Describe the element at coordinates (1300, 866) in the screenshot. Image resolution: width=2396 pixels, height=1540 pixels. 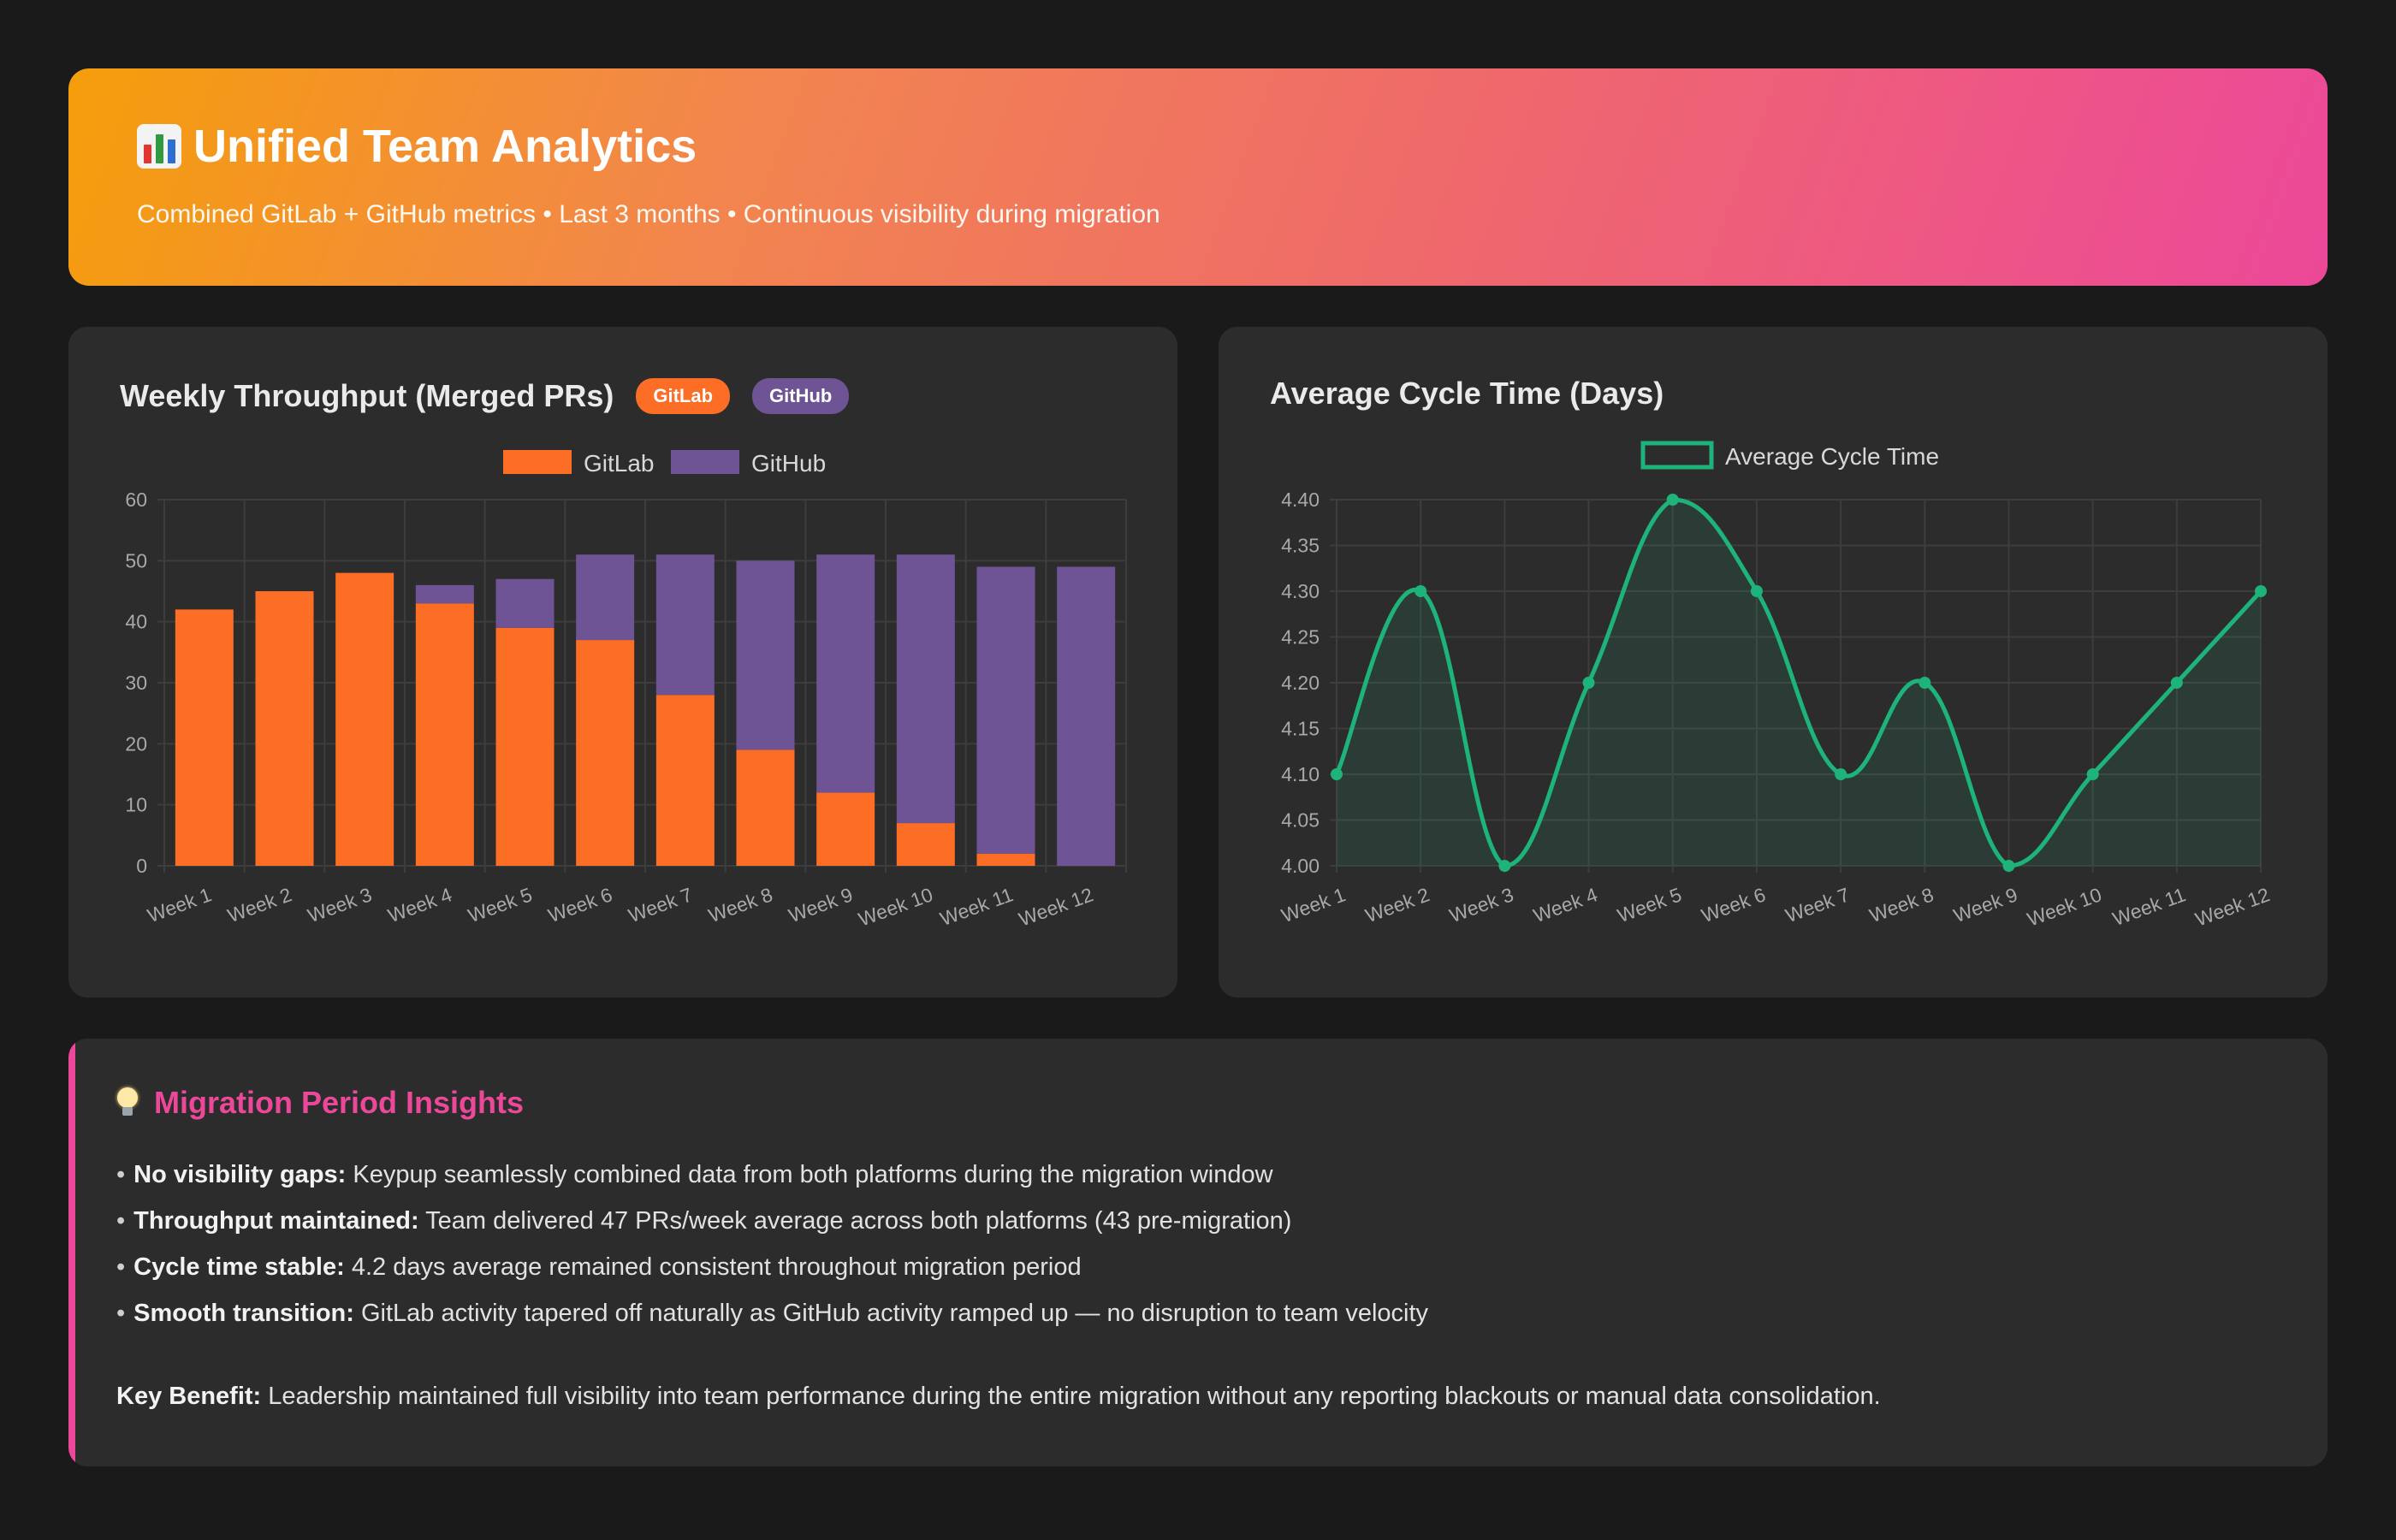
I see `y-tick-label: 4.00` at that location.